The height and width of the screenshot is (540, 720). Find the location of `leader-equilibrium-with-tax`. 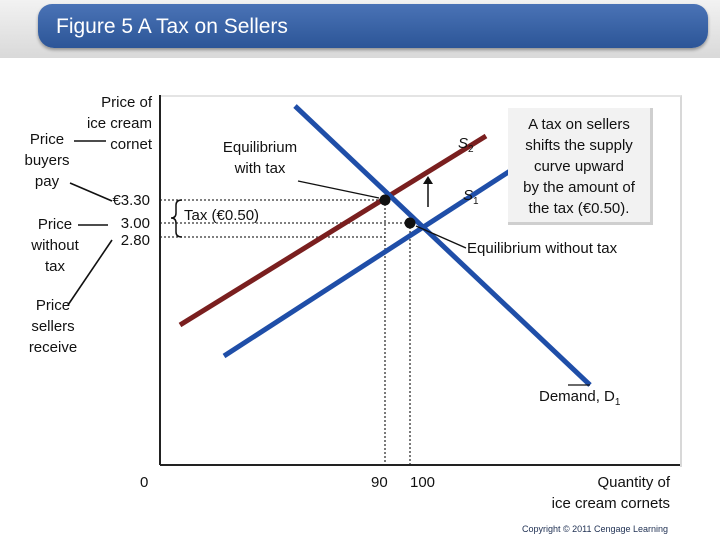

leader-equilibrium-with-tax is located at coordinates (338, 189).